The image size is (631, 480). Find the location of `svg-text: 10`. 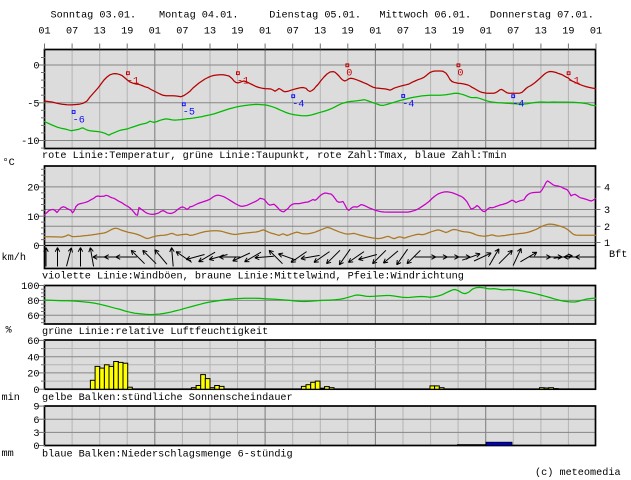

svg-text: 10 is located at coordinates (33, 218).